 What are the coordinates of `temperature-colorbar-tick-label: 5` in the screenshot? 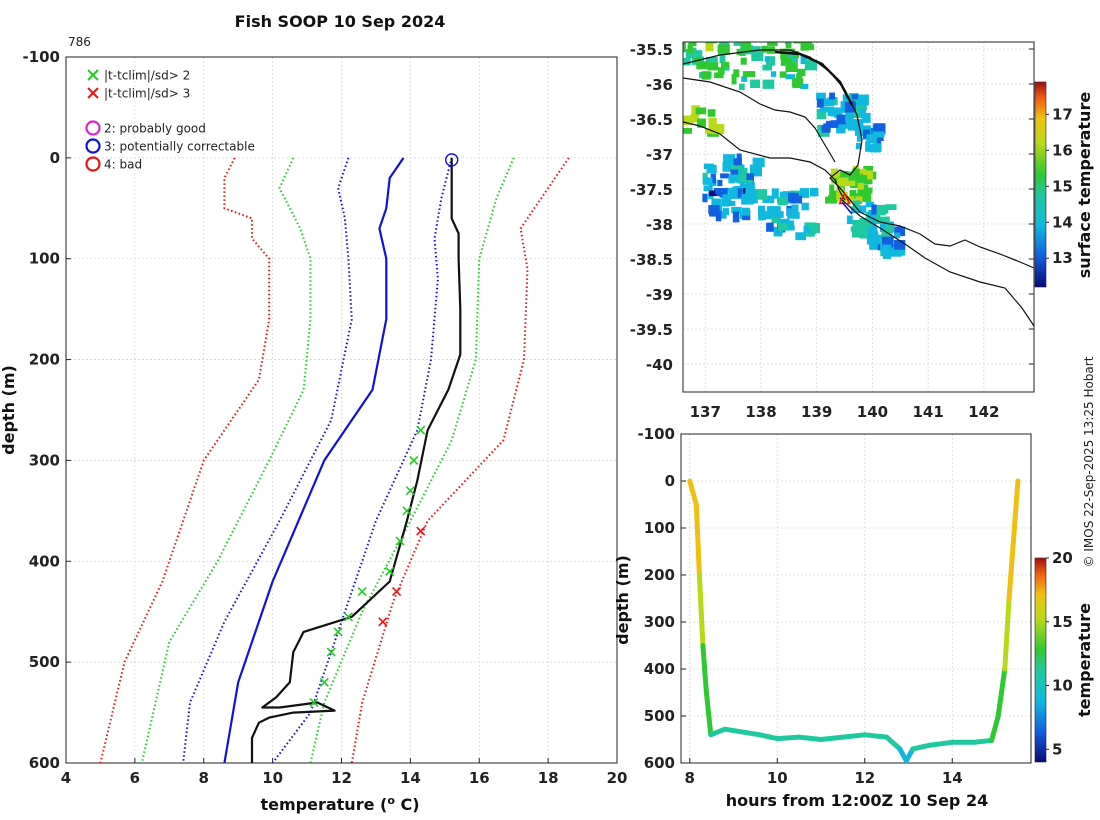 It's located at (1057, 749).